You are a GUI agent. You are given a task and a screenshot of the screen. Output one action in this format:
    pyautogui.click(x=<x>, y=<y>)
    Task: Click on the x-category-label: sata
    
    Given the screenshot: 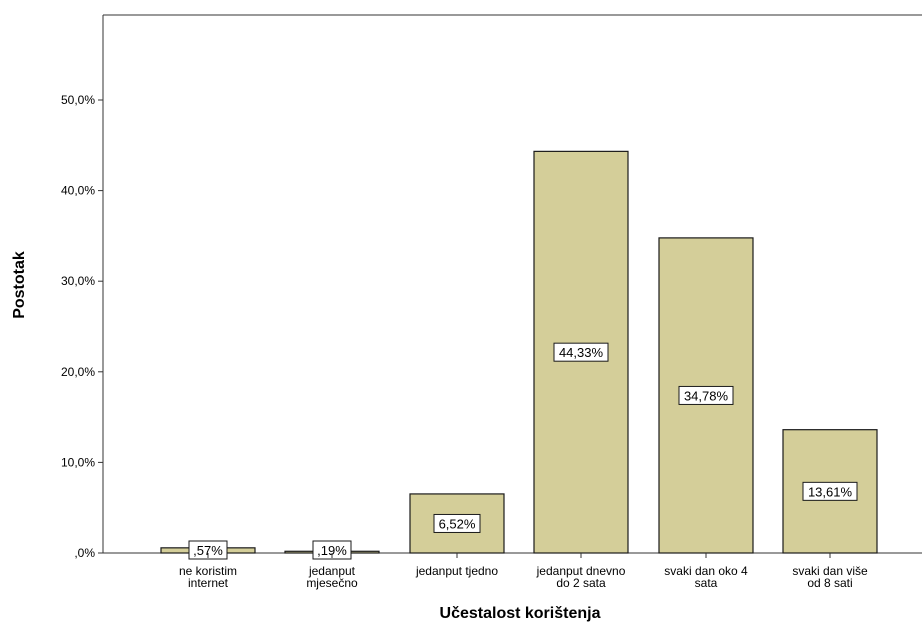 What is the action you would take?
    pyautogui.click(x=706, y=583)
    